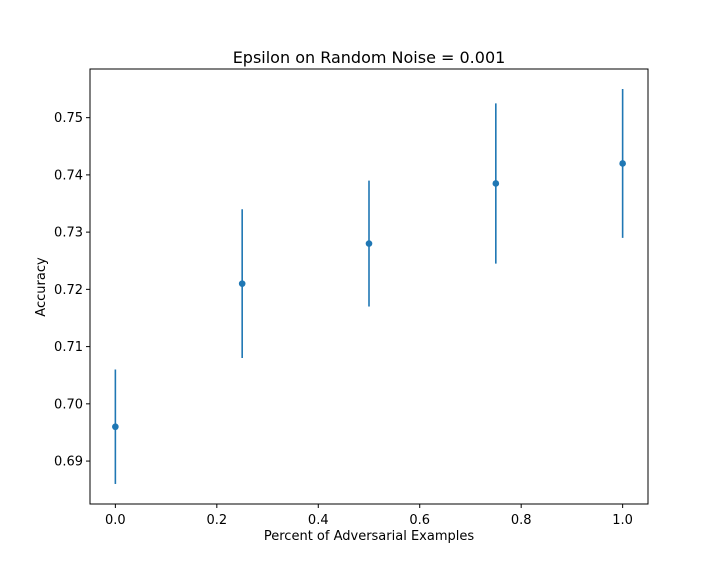 The width and height of the screenshot is (720, 576). Describe the element at coordinates (318, 520) in the screenshot. I see `x-tick-label: 0.4` at that location.